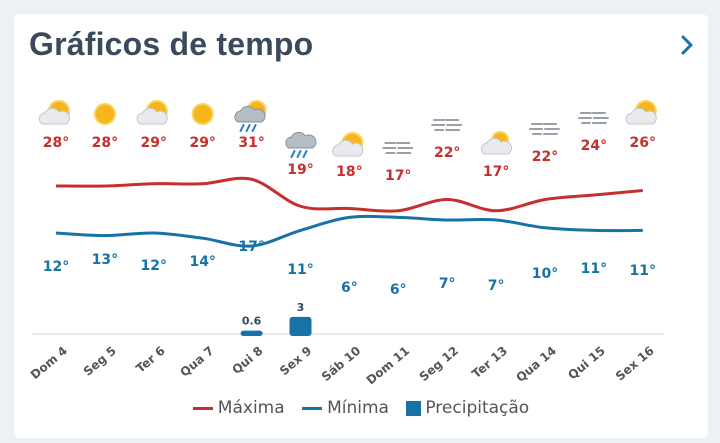 The width and height of the screenshot is (720, 443). Describe the element at coordinates (300, 170) in the screenshot. I see `max-temp-label: 19°` at that location.